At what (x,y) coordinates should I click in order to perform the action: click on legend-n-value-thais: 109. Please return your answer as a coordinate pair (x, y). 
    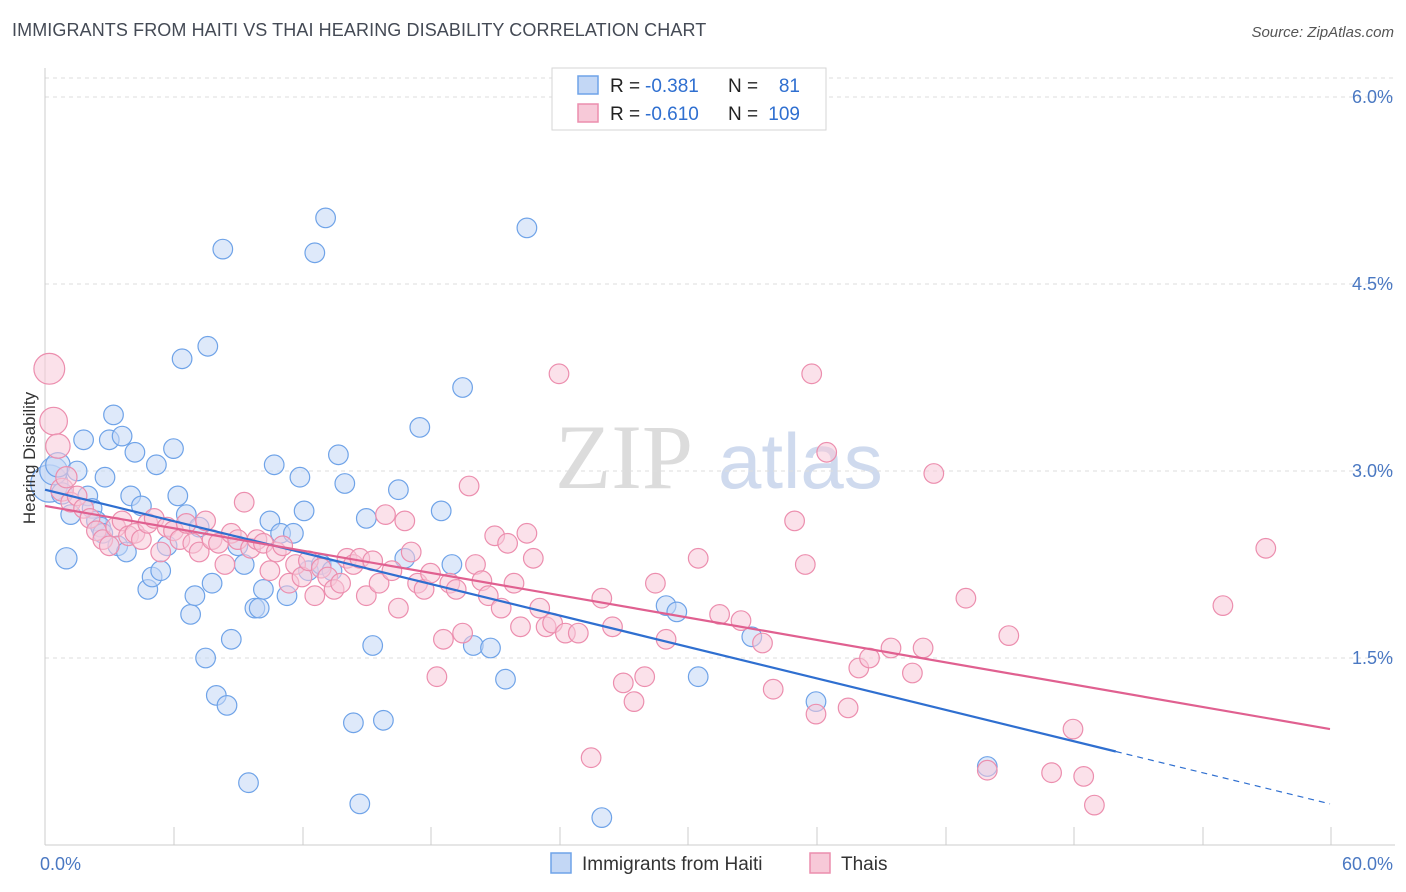
    Looking at the image, I should click on (784, 114).